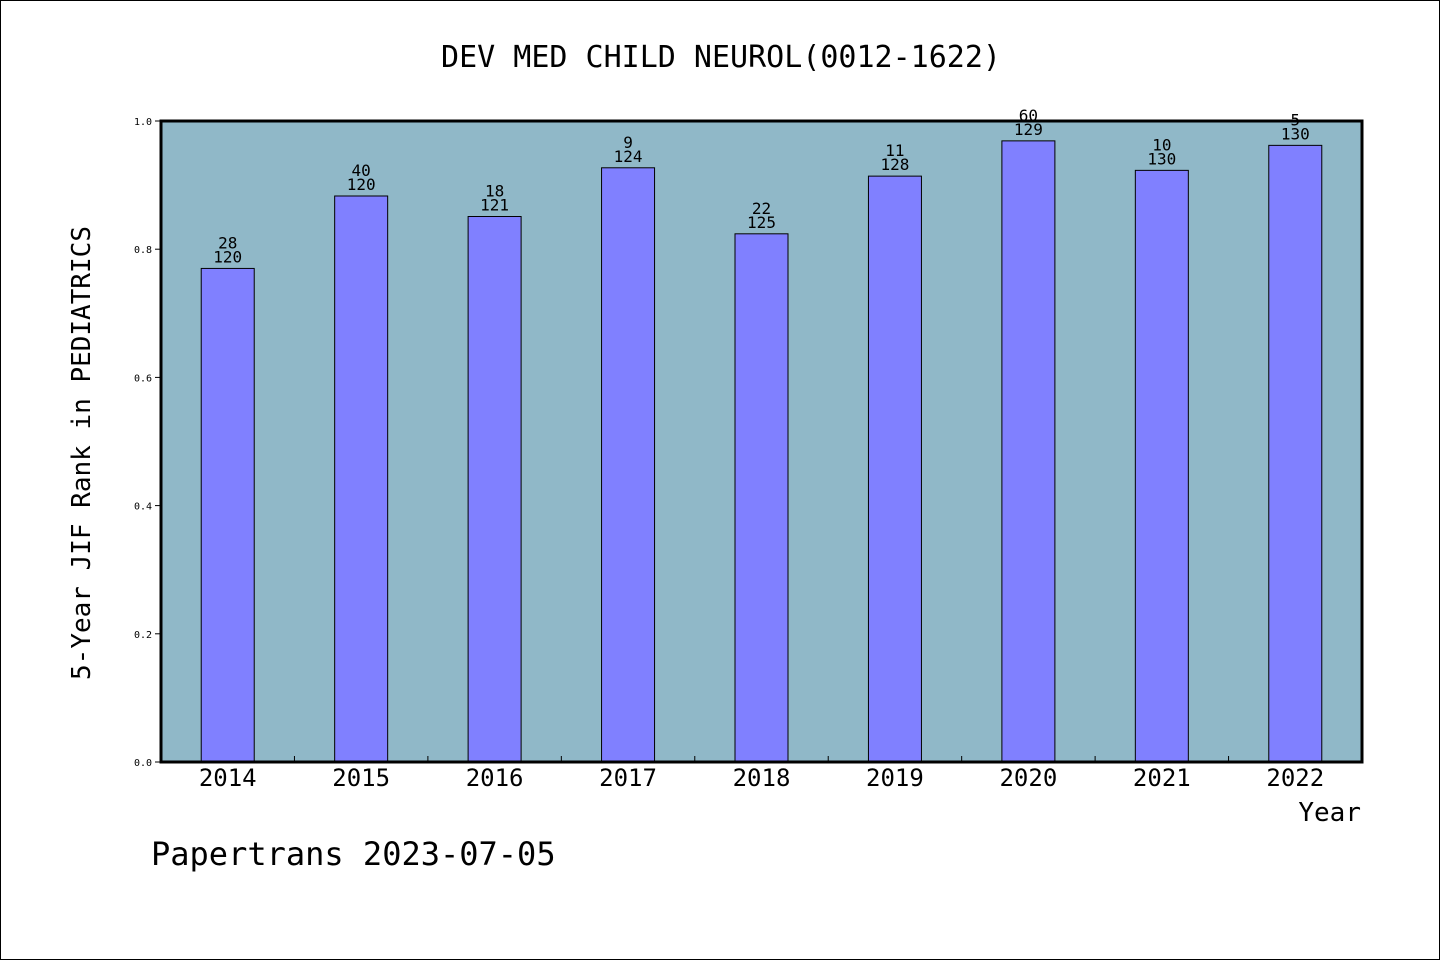  What do you see at coordinates (721, 57) in the screenshot?
I see `chart-title: DEV MED CHILD NEUROL(0012-1622)` at bounding box center [721, 57].